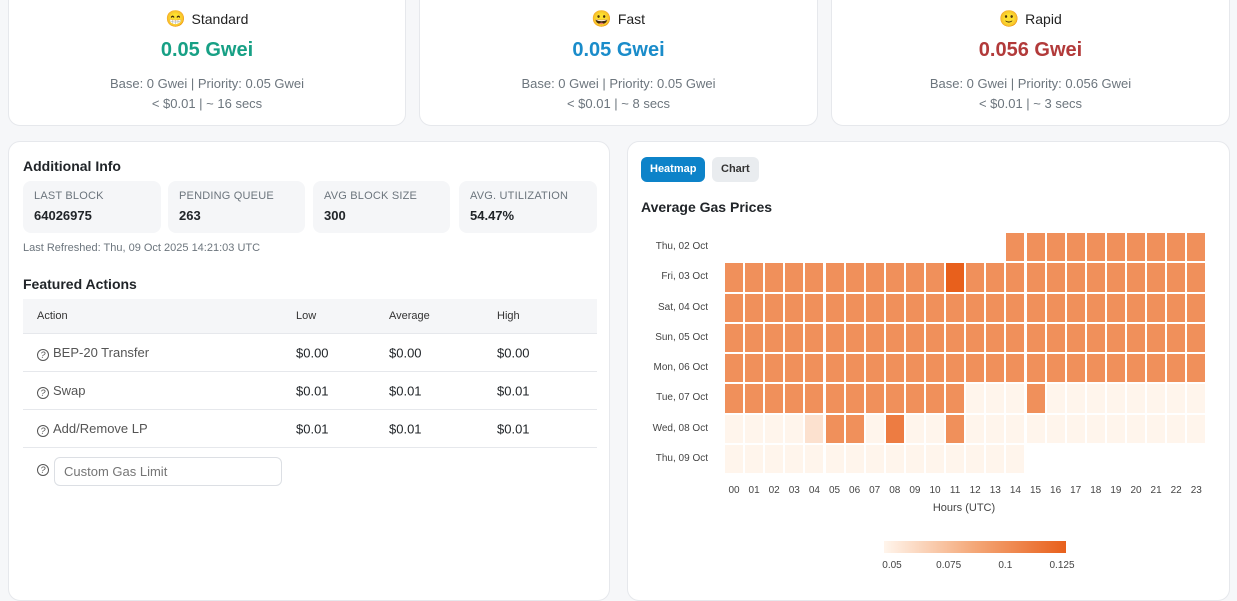  What do you see at coordinates (735, 169) in the screenshot?
I see `tab-chart: Chart` at bounding box center [735, 169].